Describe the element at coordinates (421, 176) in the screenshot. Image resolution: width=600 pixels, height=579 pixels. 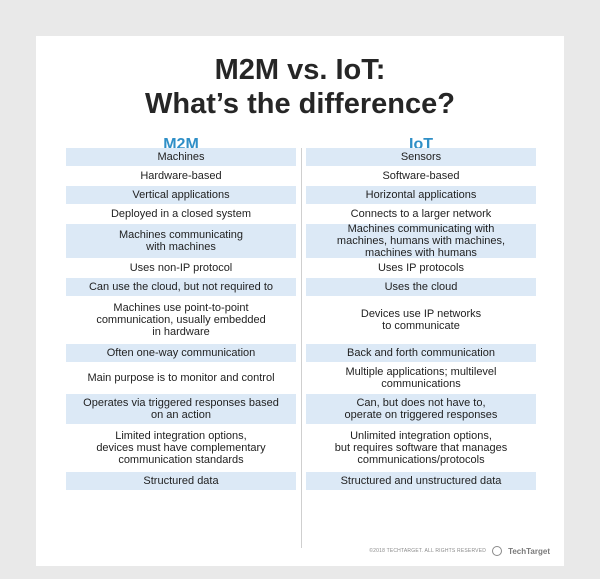
I see `iot-cell: Software-based` at that location.